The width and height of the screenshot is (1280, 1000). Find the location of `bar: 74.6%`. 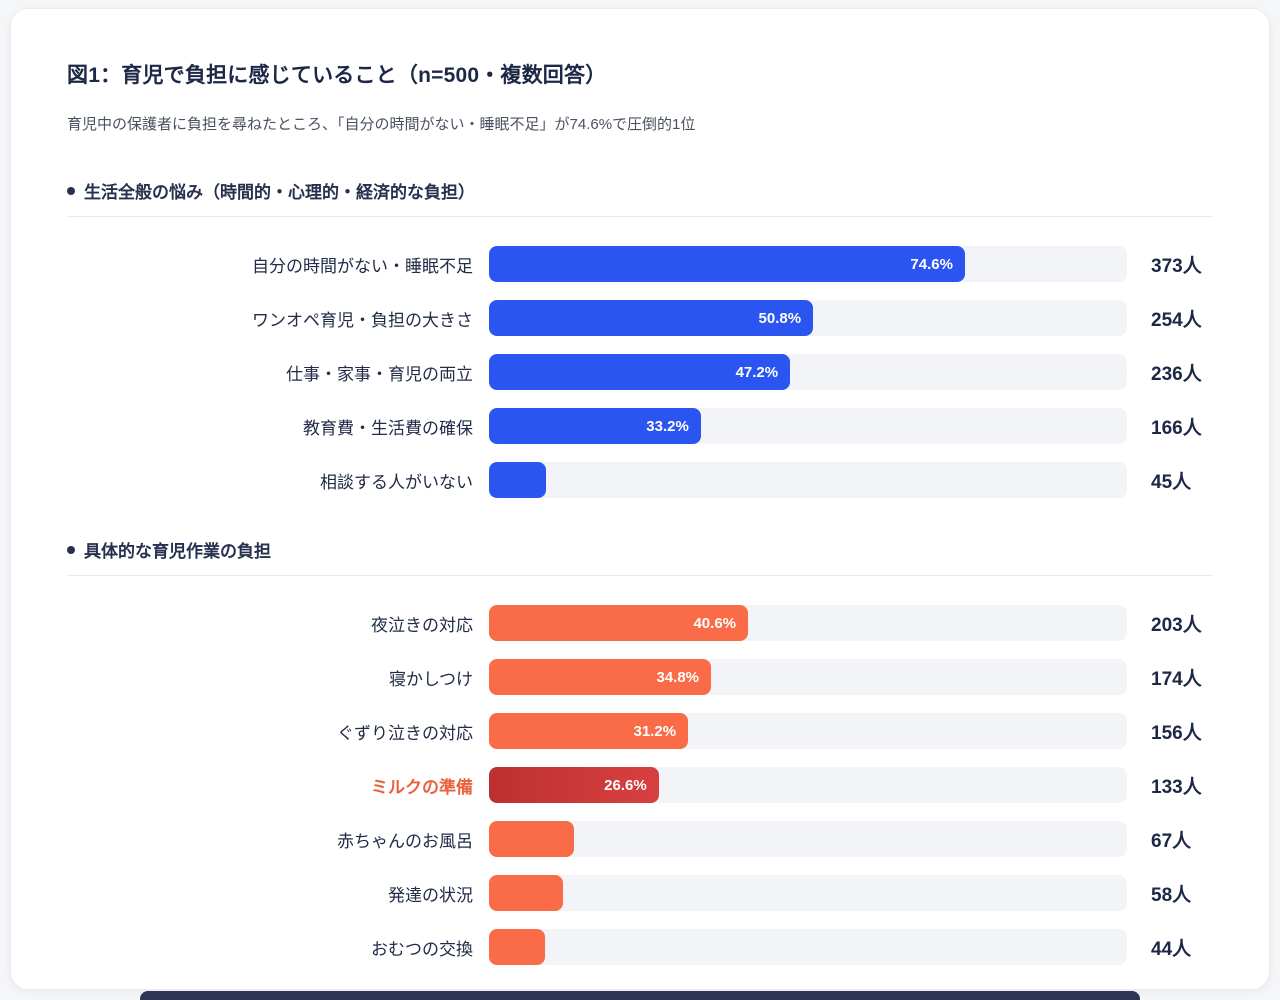

bar: 74.6% is located at coordinates (727, 264).